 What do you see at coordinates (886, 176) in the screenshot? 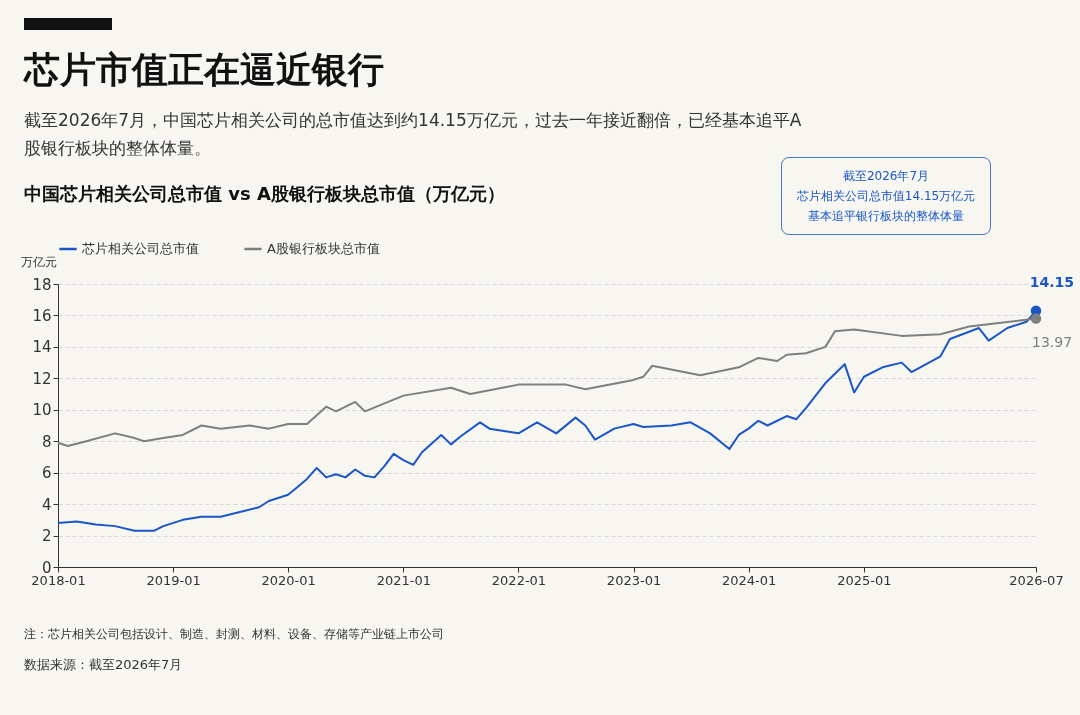
I see `text: 截至2026年7月` at bounding box center [886, 176].